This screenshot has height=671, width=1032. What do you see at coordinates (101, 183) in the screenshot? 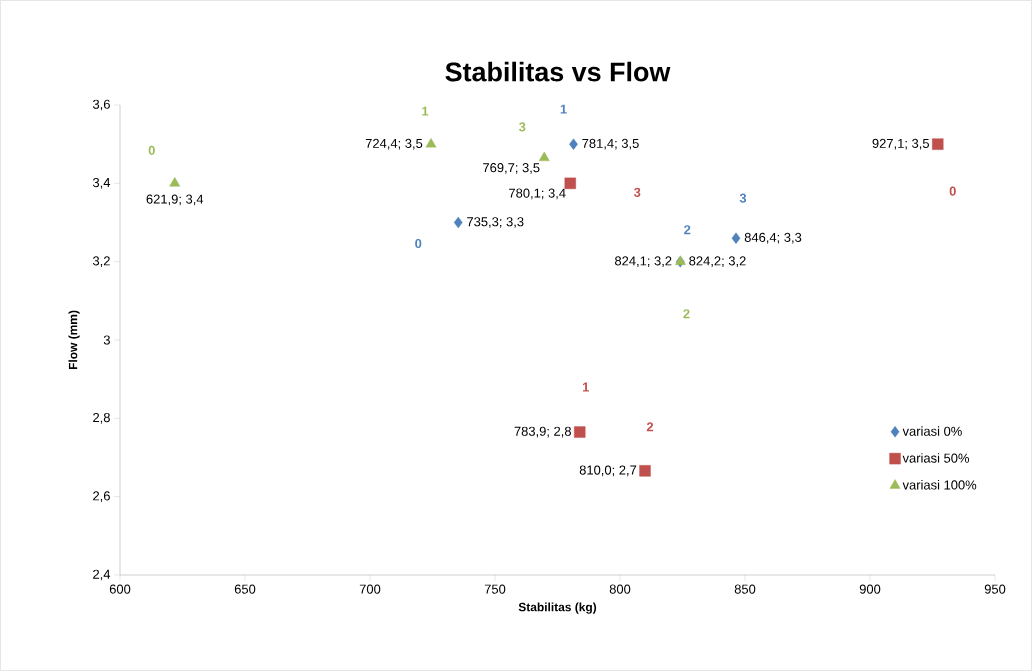
I see `y-tick-label: 3,4` at bounding box center [101, 183].